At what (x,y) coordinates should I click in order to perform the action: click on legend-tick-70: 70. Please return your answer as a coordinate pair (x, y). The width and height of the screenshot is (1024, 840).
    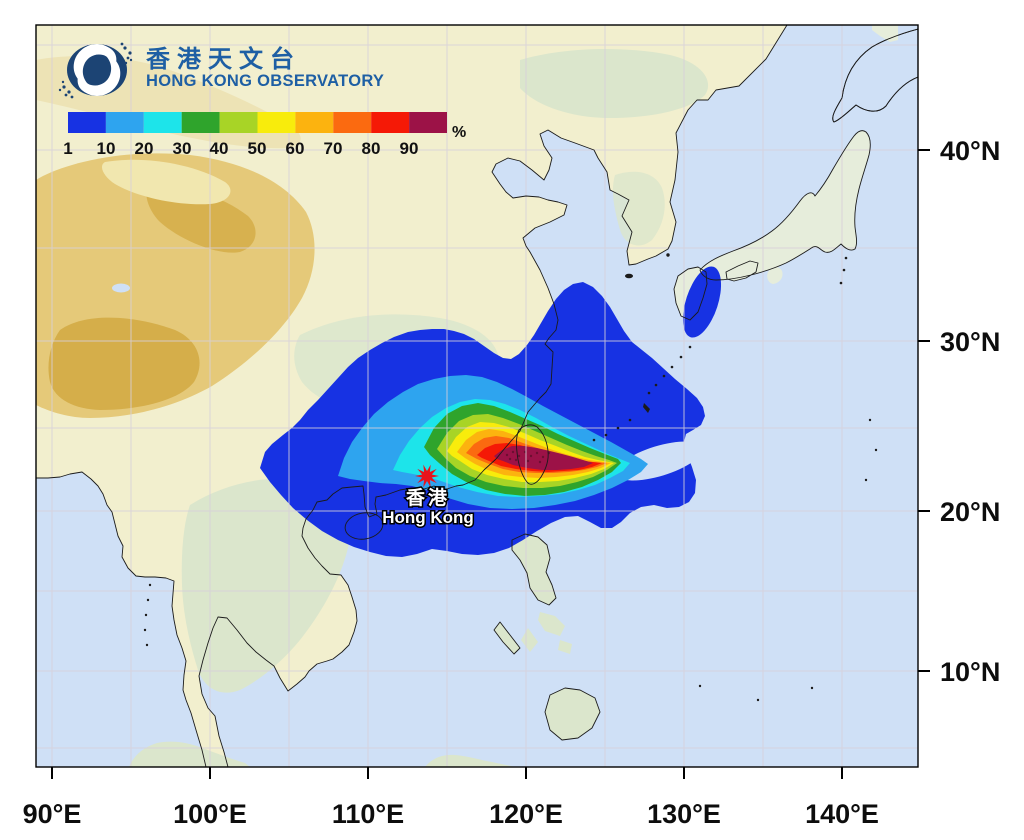
    Looking at the image, I should click on (333, 148).